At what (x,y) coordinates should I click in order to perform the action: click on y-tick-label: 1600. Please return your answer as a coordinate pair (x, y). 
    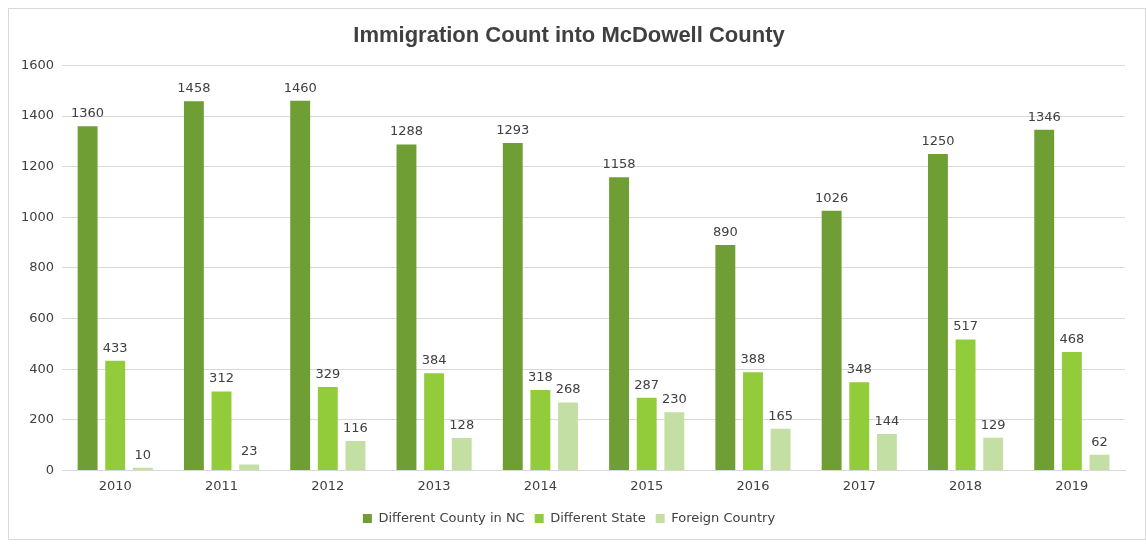
    Looking at the image, I should click on (37, 64).